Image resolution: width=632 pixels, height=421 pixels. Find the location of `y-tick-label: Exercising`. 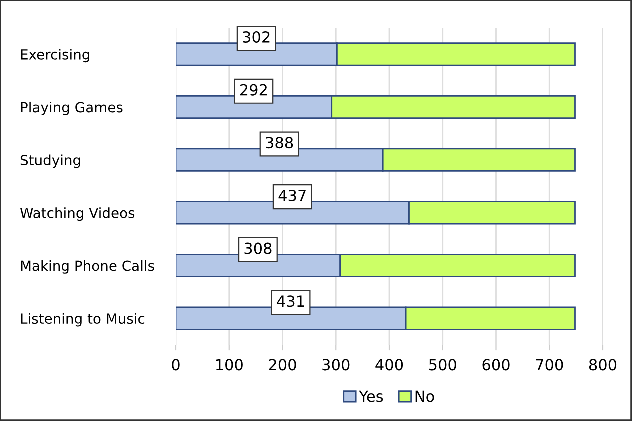

y-tick-label: Exercising is located at coordinates (55, 56).